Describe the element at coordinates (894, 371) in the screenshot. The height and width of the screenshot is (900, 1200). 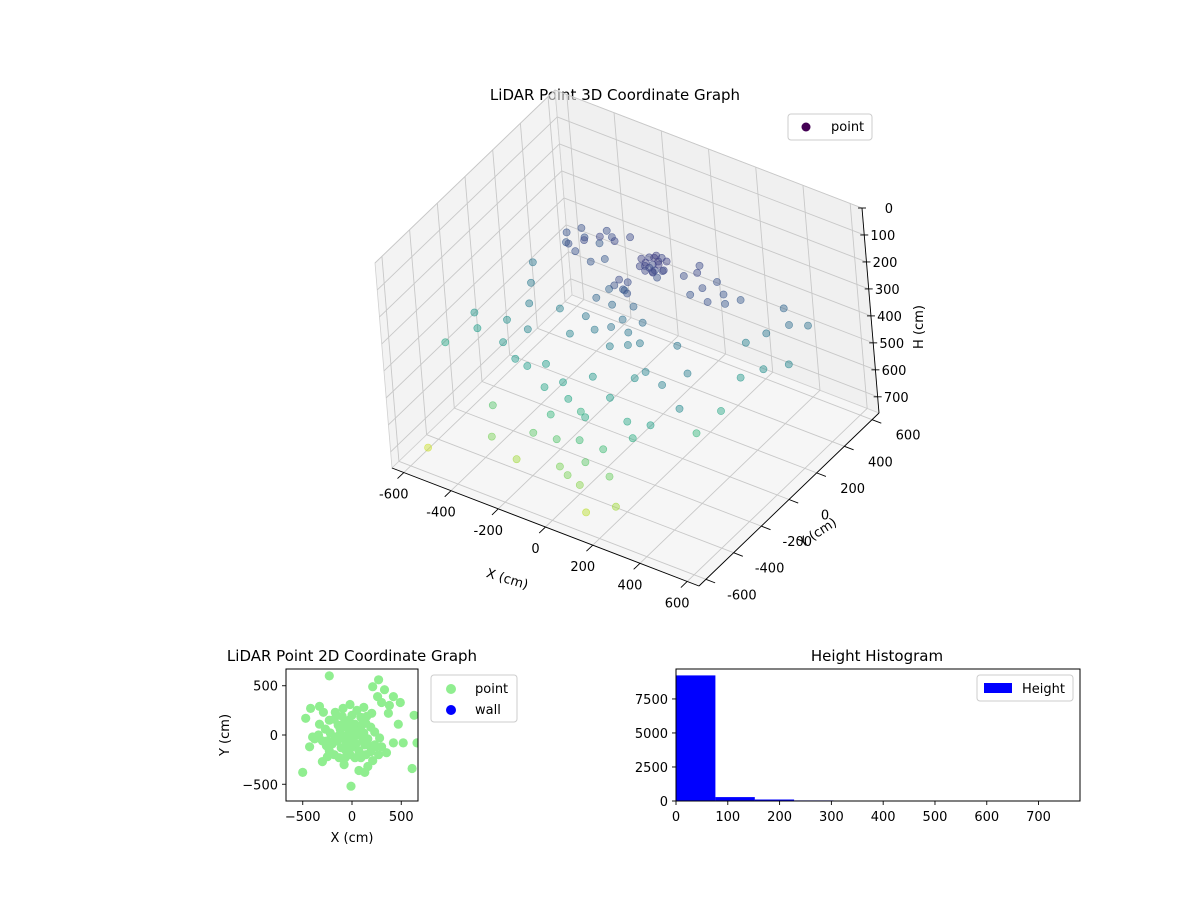
I see `z-tick-label: 600` at that location.